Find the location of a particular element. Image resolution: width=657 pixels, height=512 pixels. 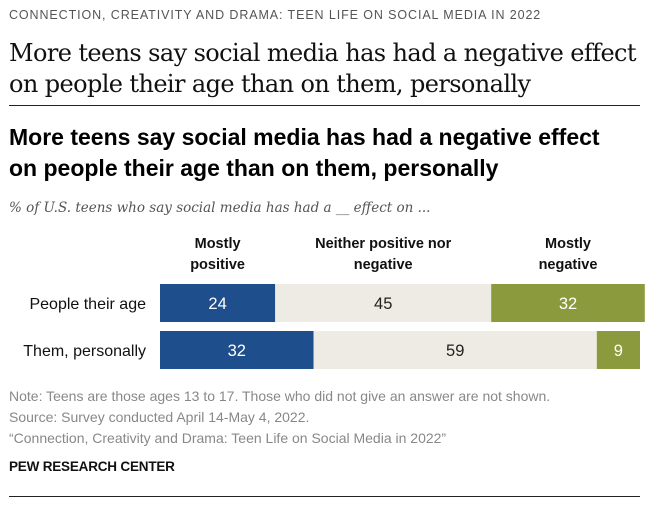

row-label-1: Them, personally is located at coordinates (84, 351).